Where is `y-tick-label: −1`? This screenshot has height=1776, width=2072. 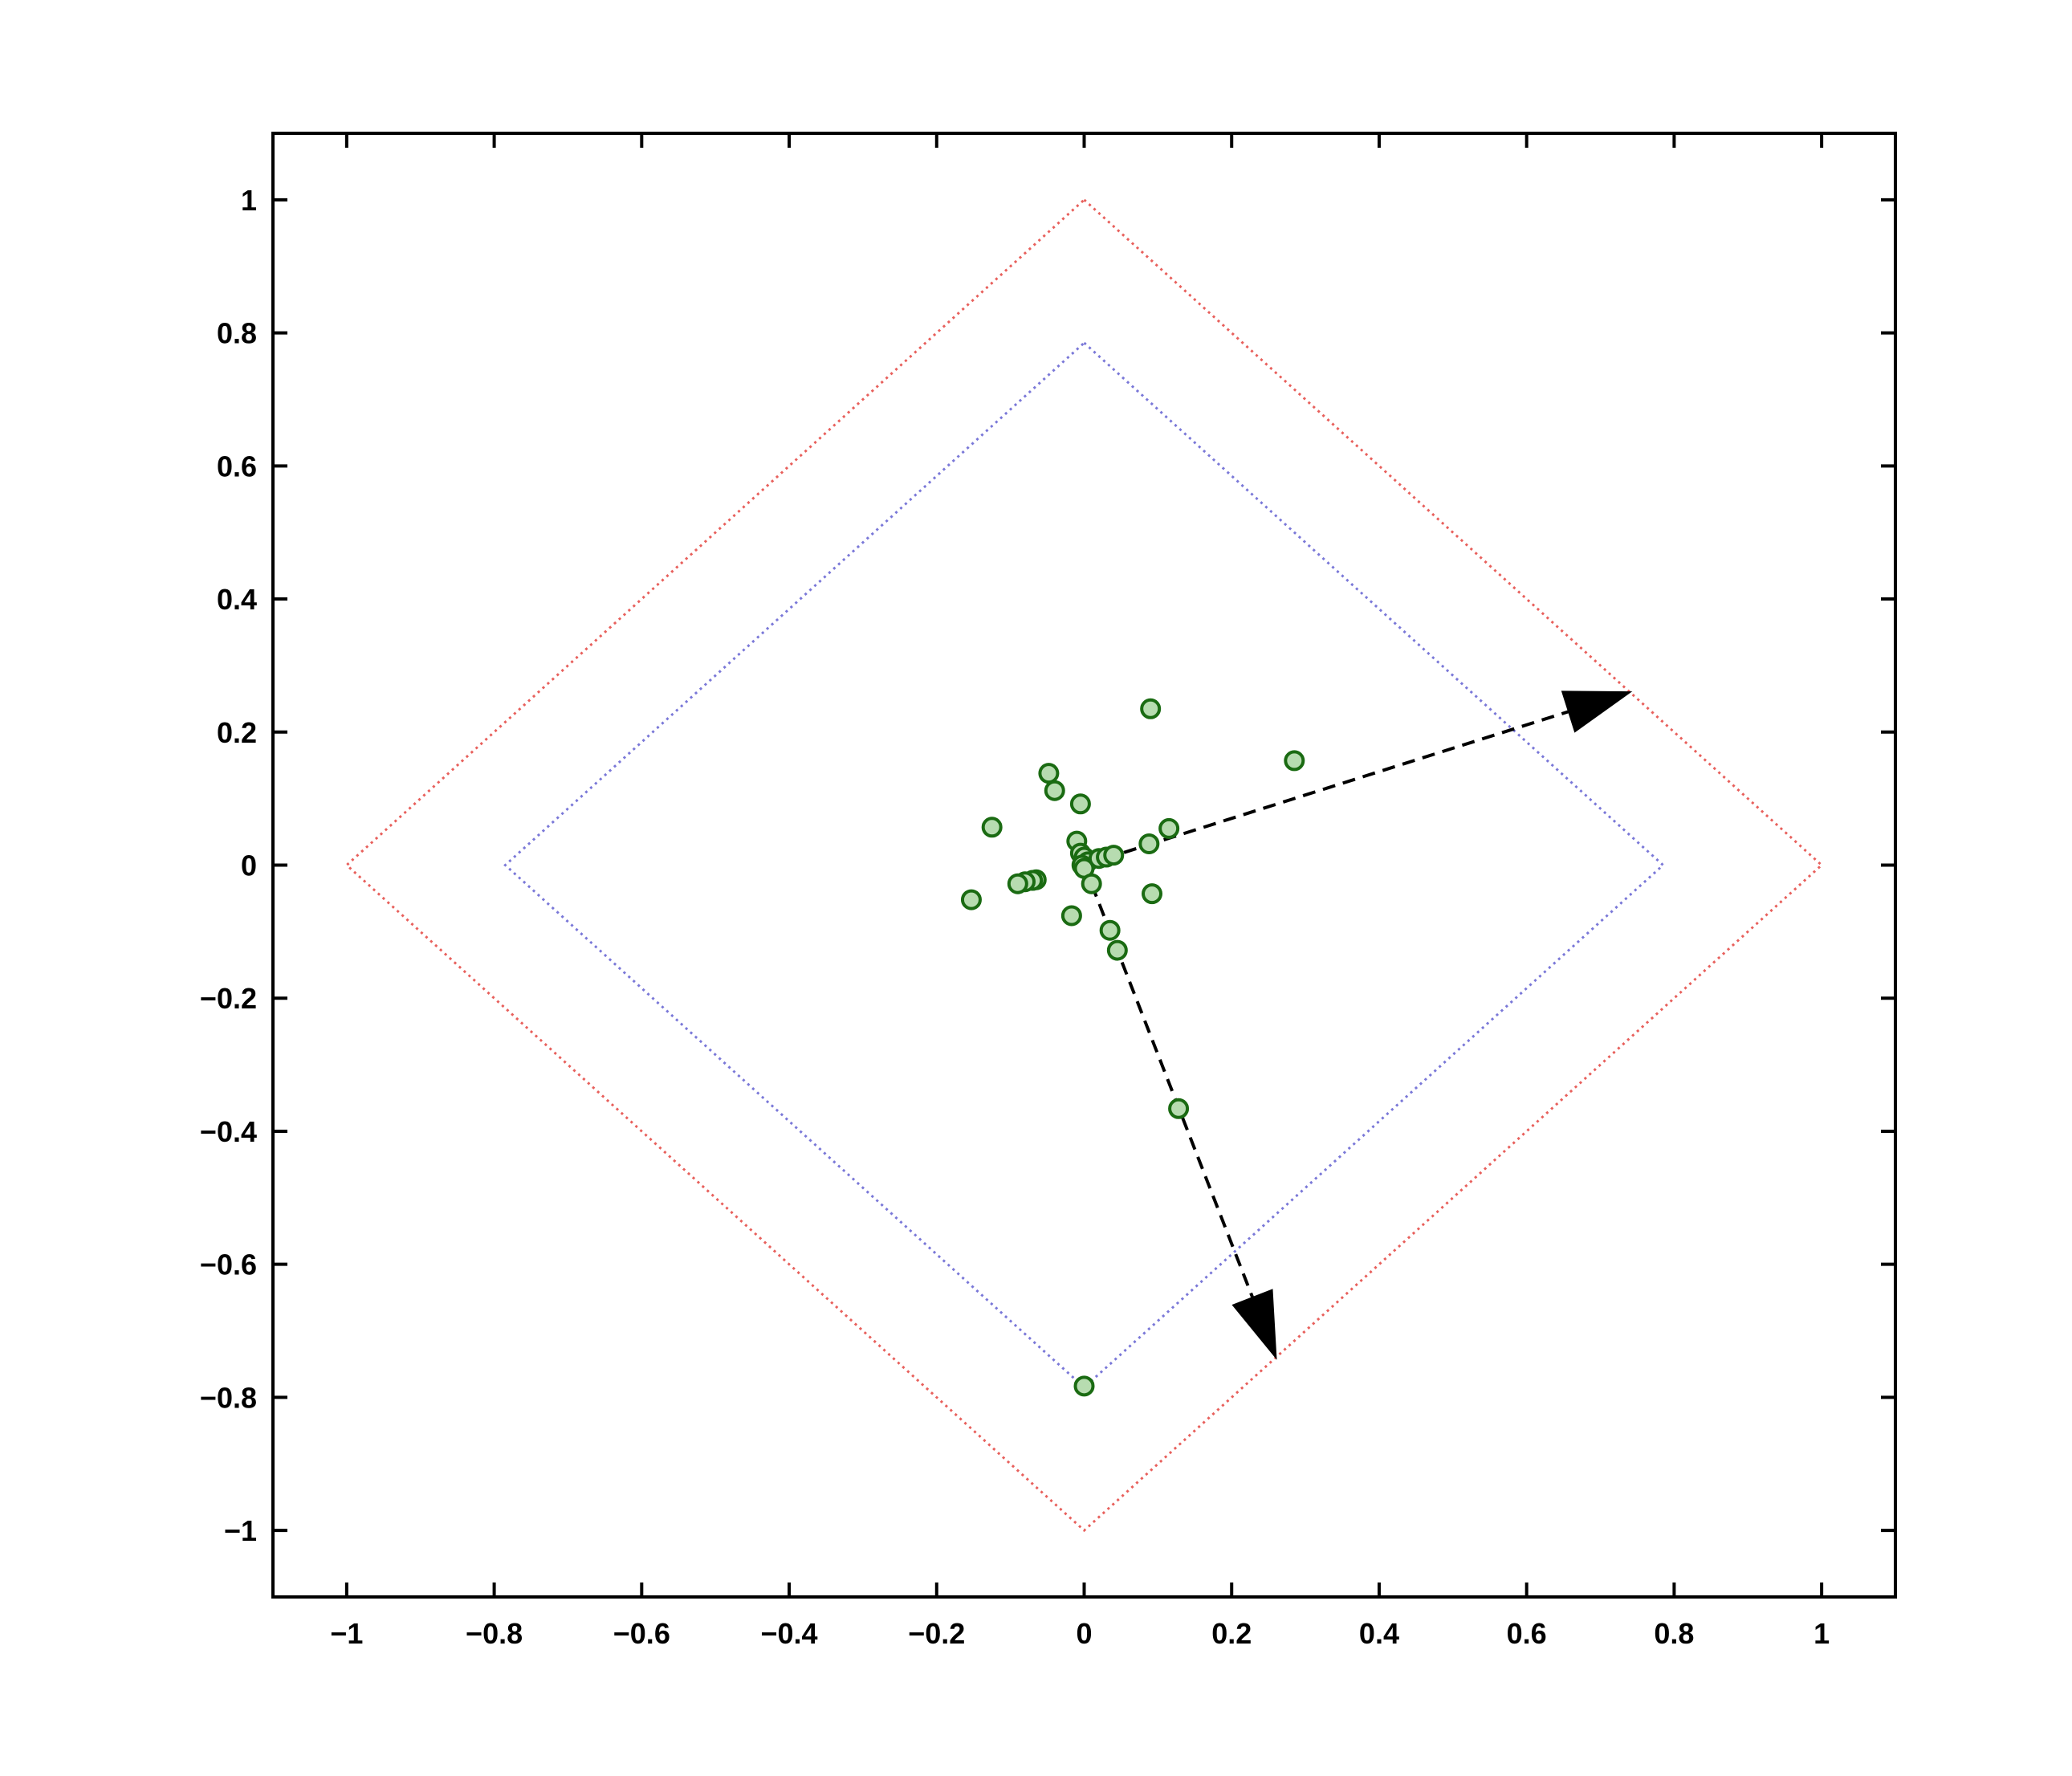
y-tick-label: −1 is located at coordinates (240, 1531).